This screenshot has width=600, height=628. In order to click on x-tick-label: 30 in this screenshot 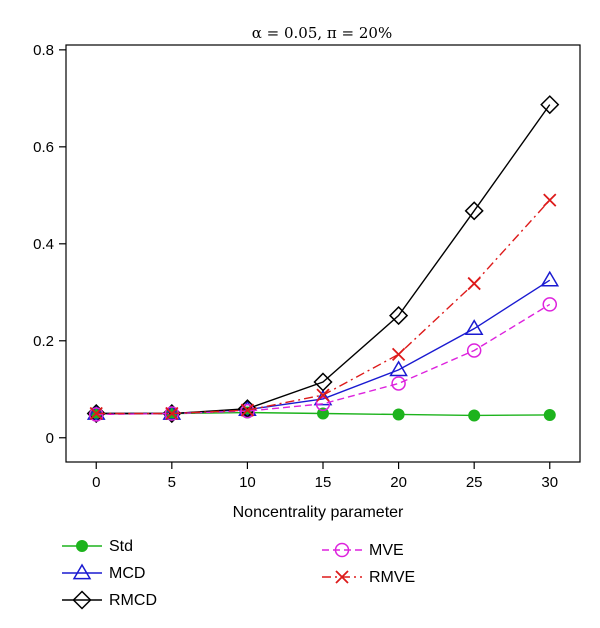, I will do `click(549, 482)`.